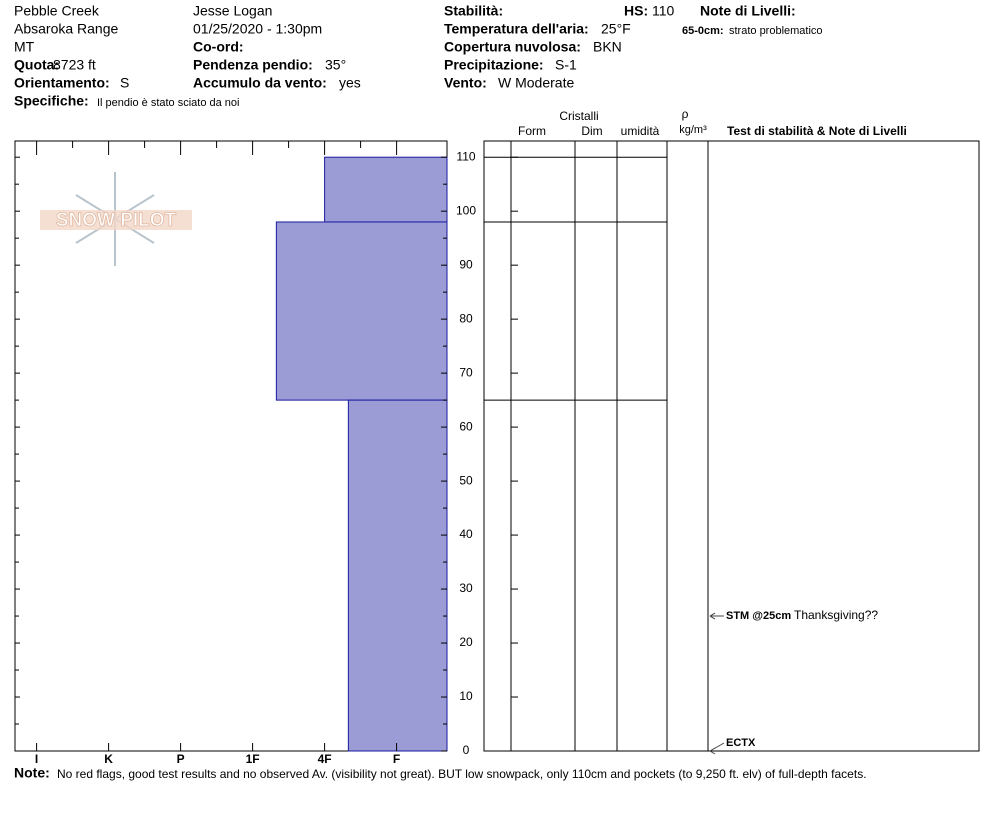  What do you see at coordinates (494, 65) in the screenshot?
I see `label: Precipitazione:` at bounding box center [494, 65].